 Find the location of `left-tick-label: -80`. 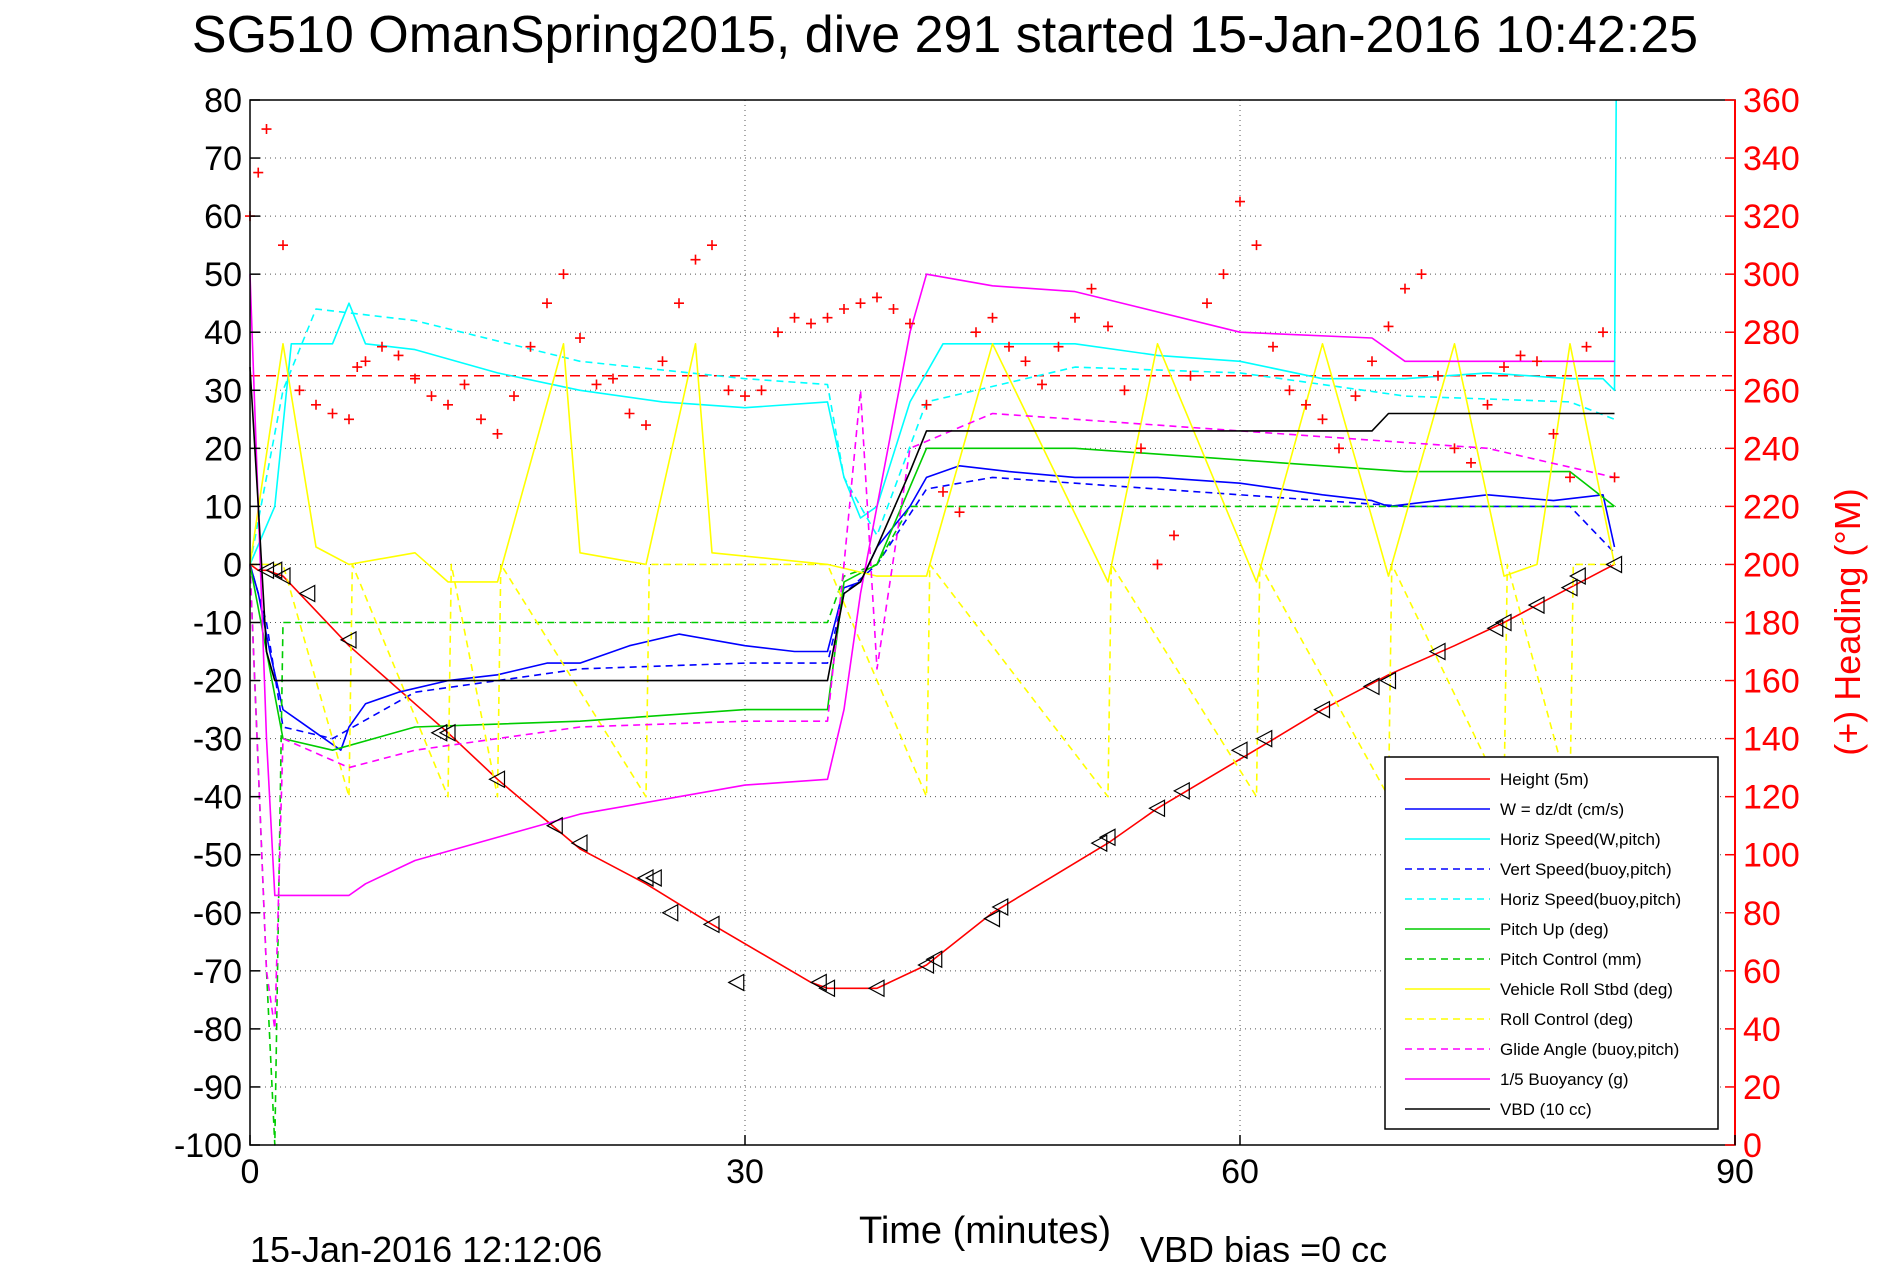

left-tick-label: -80 is located at coordinates (217, 1030).